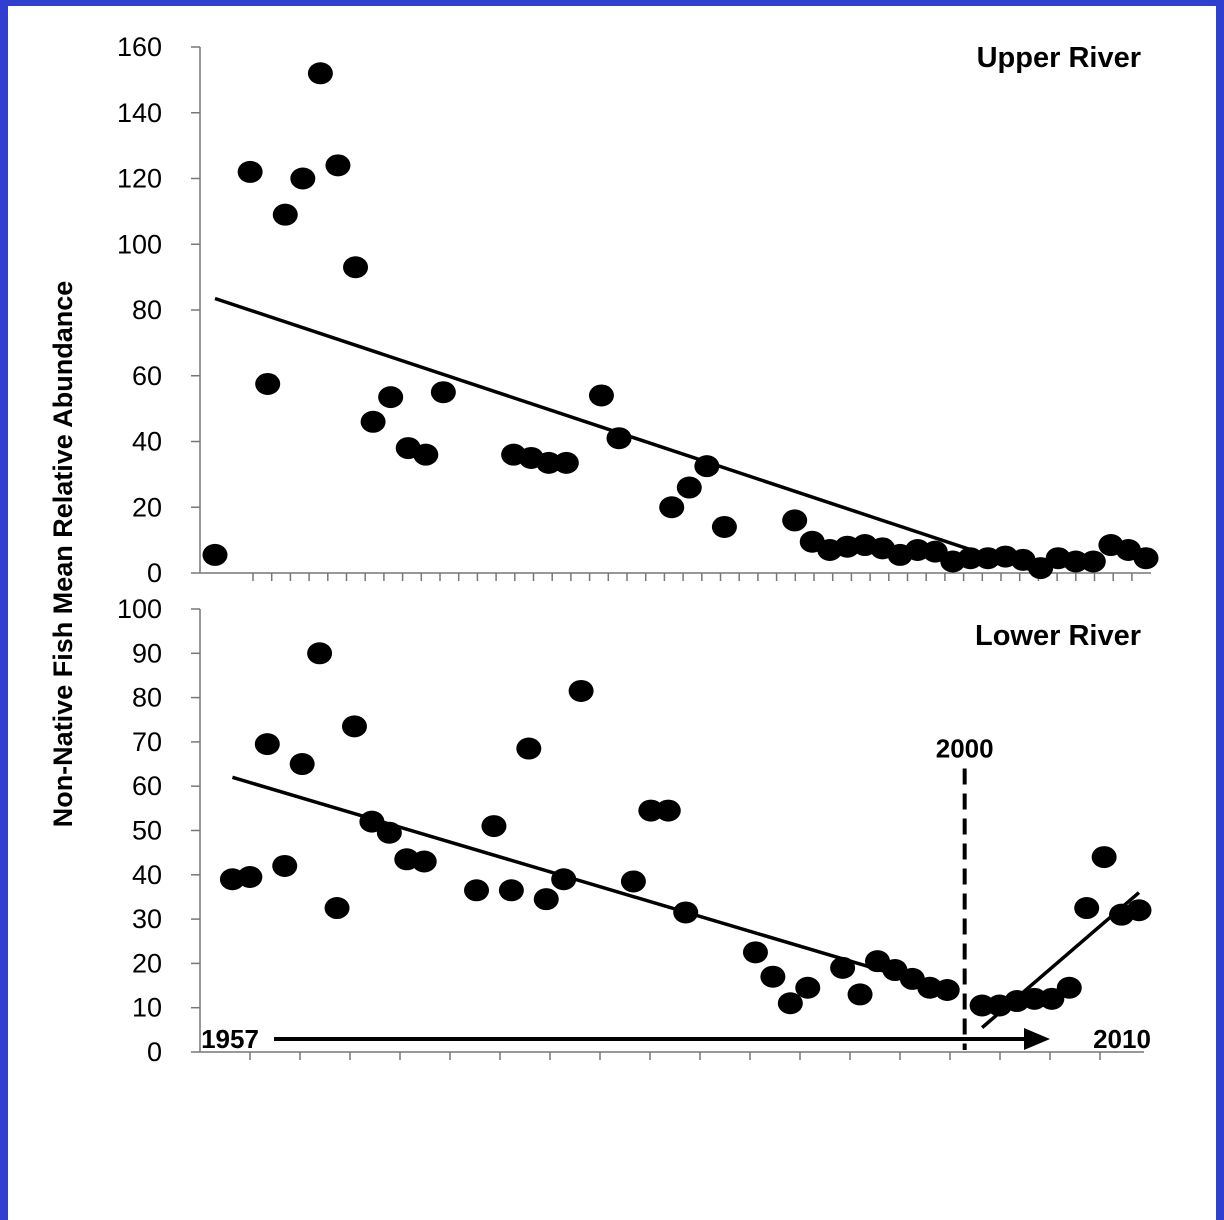  I want to click on y-tick-label: 70, so click(147, 742).